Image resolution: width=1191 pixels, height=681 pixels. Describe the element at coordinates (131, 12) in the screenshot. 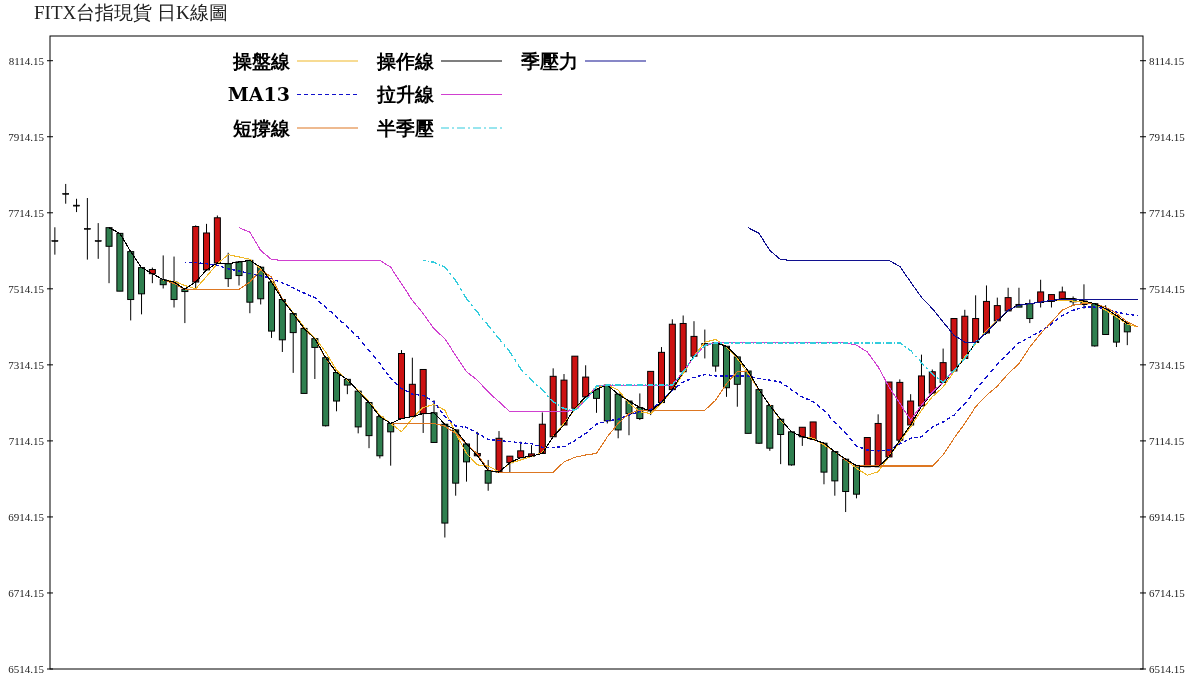

I see `chart-title: FITX台指現貨 日K線圖` at that location.